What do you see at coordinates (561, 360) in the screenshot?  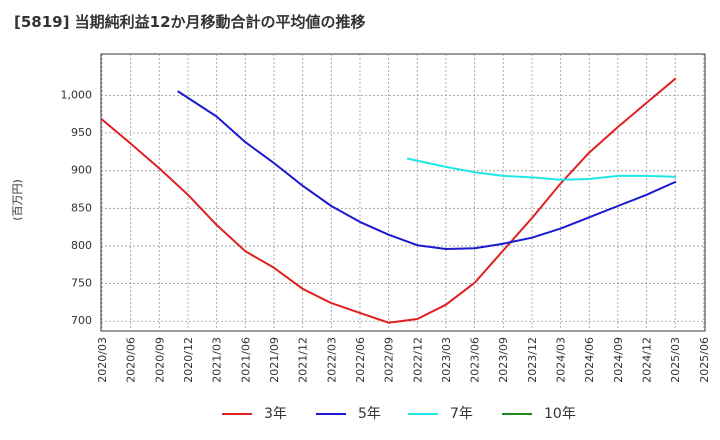 I see `x-tick-label: 2024/03` at bounding box center [561, 360].